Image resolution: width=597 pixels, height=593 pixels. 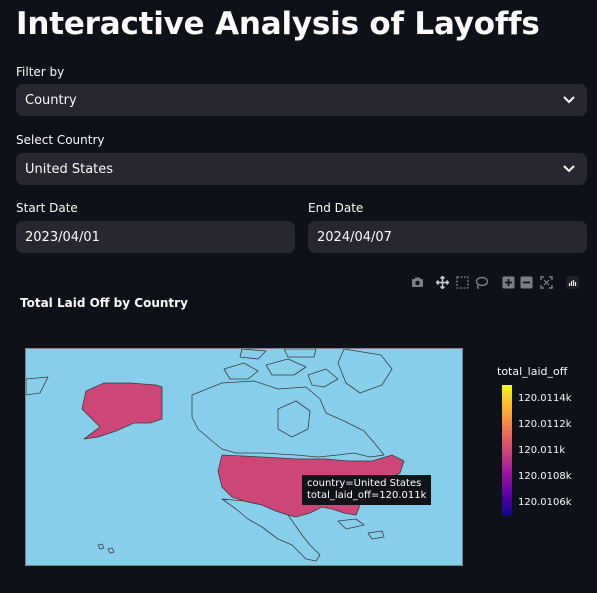 What do you see at coordinates (545, 424) in the screenshot?
I see `colorbar-tick: 120.0112k` at bounding box center [545, 424].